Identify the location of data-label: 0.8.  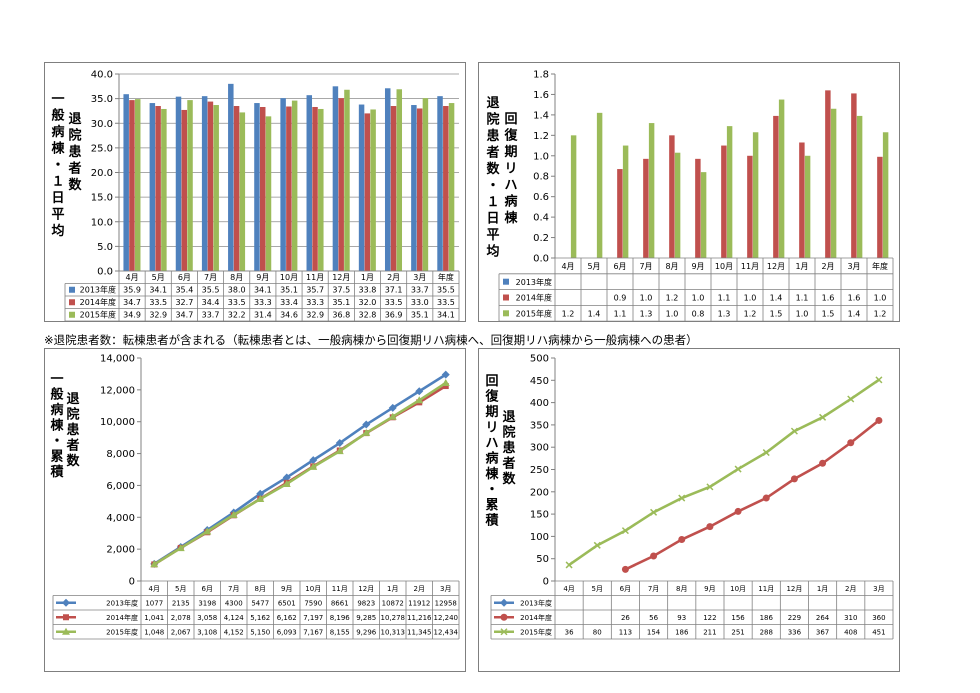
(698, 313).